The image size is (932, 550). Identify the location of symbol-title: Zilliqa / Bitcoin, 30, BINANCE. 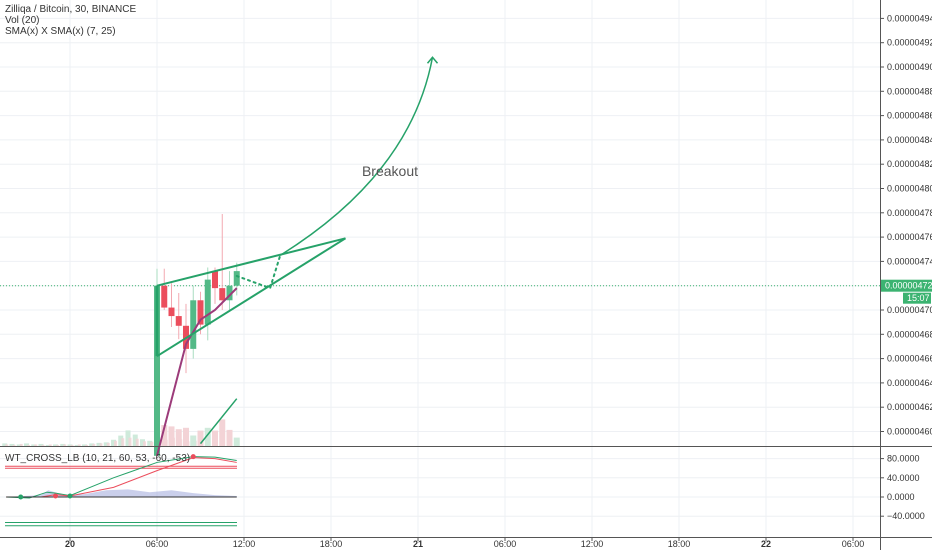
(71, 9).